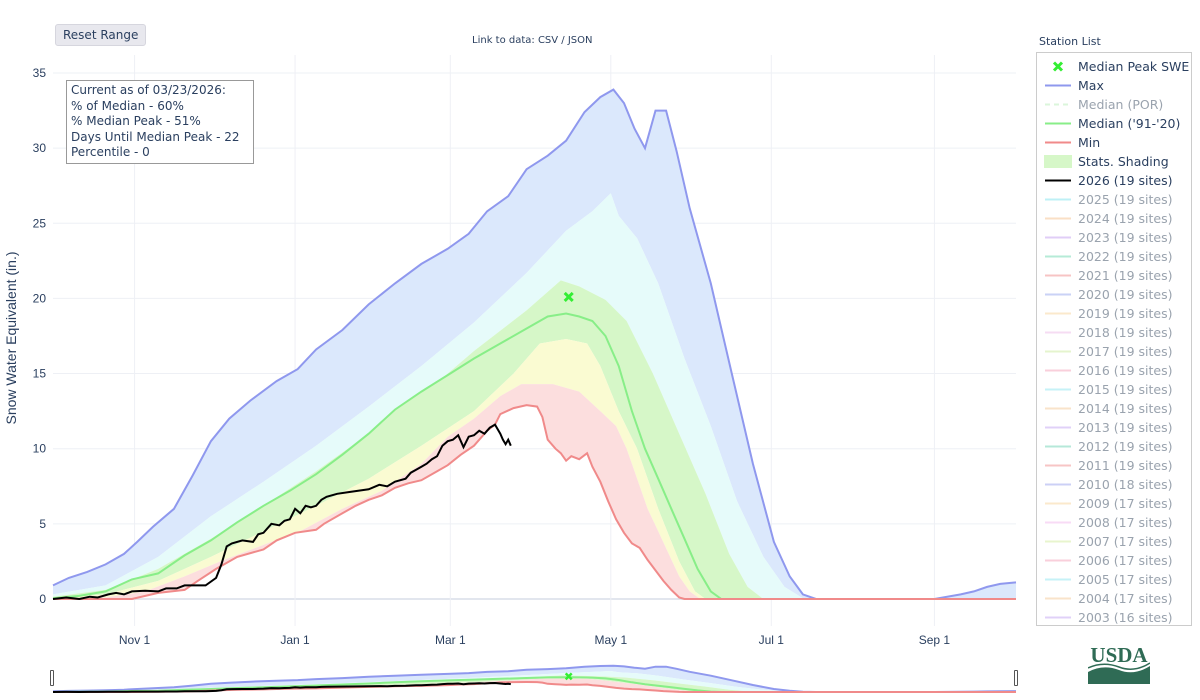 The width and height of the screenshot is (1200, 700). Describe the element at coordinates (1114, 104) in the screenshot. I see `legend-item: Median (POR)` at that location.